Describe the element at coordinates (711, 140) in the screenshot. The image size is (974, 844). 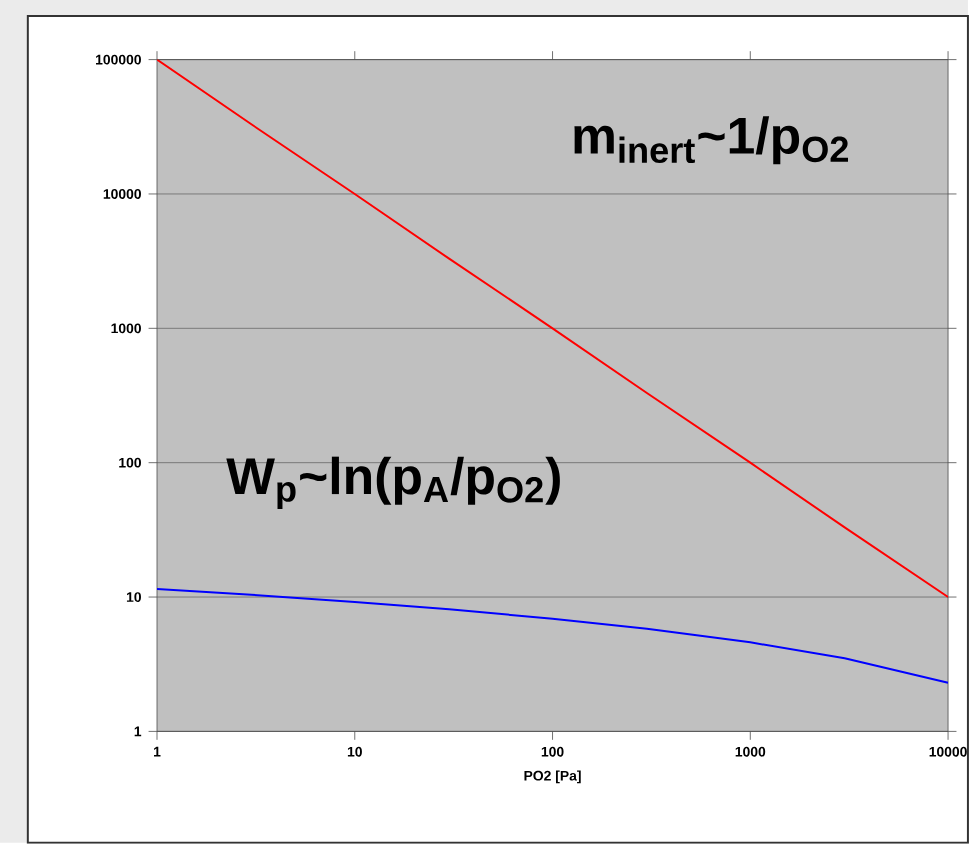
I see `annotation: m$_{inert}$~1/p$_{O2}$` at that location.